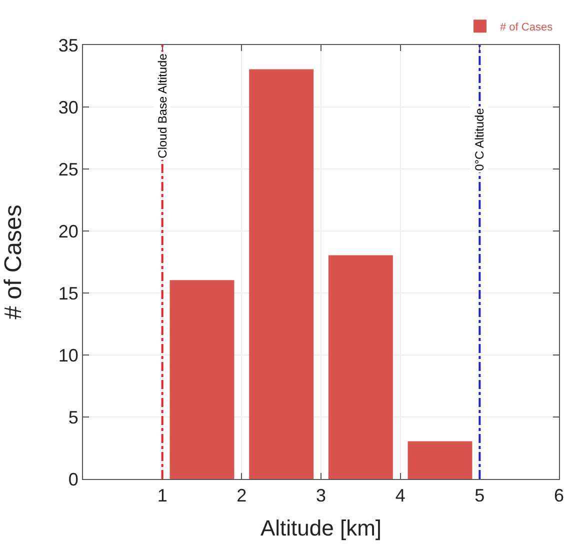 The image size is (576, 554). I want to click on x-tick-label: 1, so click(162, 496).